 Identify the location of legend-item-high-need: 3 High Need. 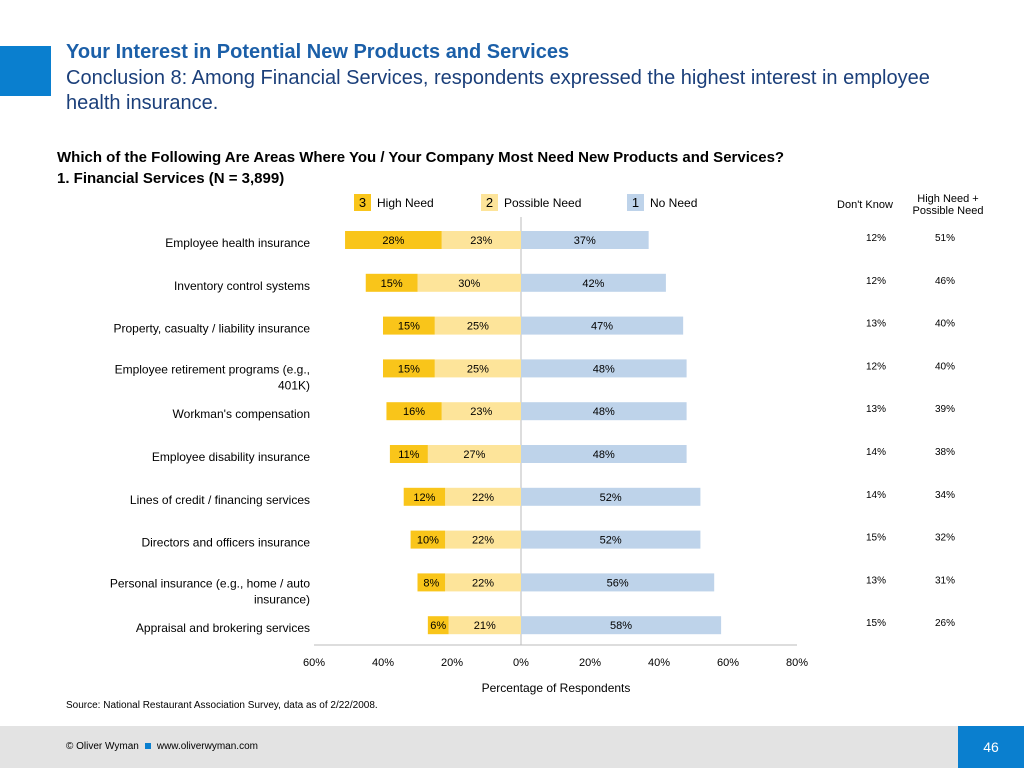
(394, 203).